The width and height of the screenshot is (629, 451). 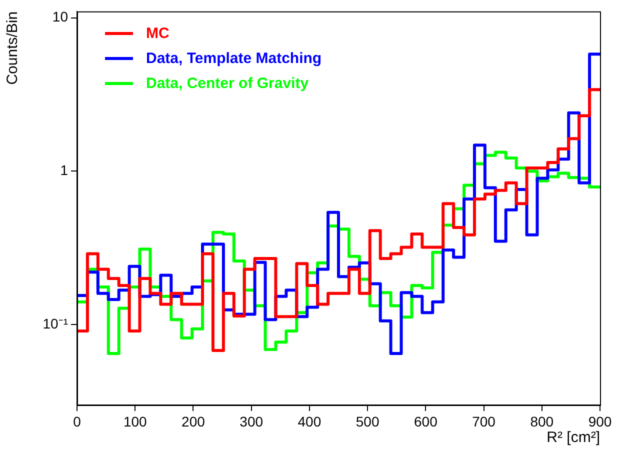 I want to click on x-tick-label: 400, so click(x=310, y=421).